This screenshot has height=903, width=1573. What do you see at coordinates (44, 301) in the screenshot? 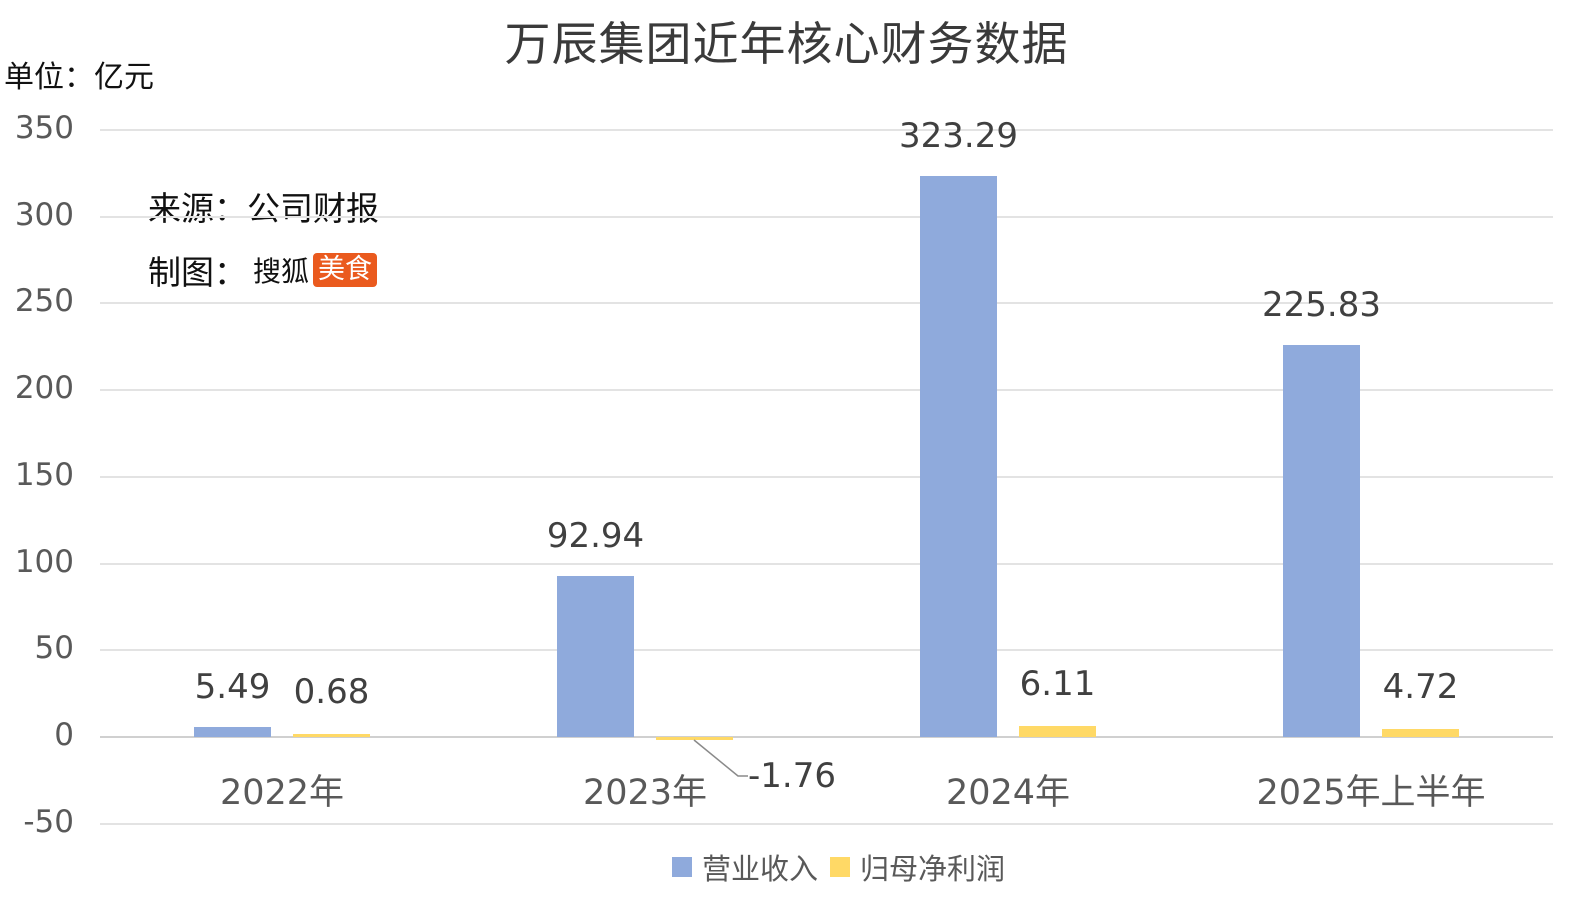
I see `y-tick-label: 250` at bounding box center [44, 301].